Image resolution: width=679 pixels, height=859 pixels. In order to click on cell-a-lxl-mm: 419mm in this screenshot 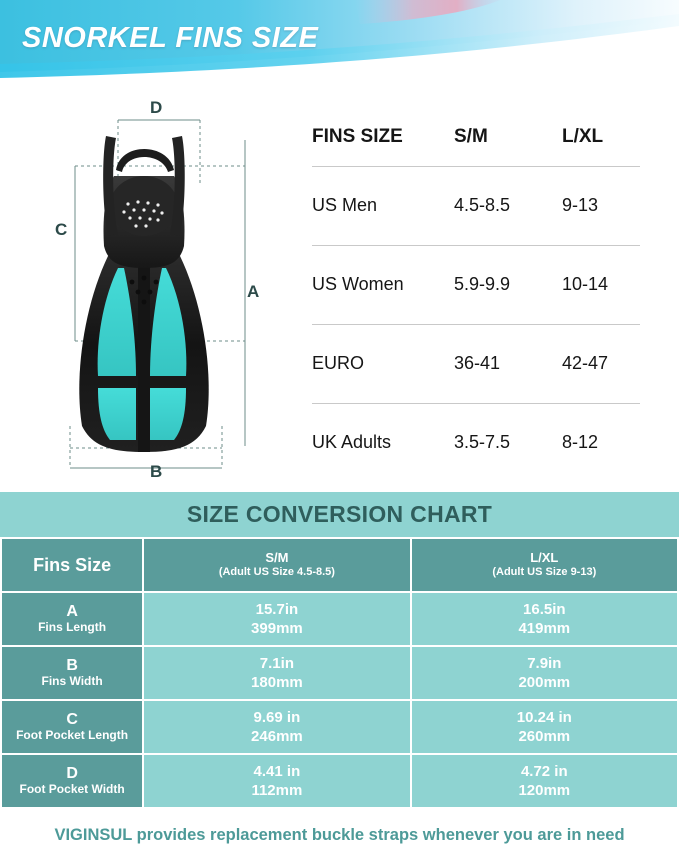, I will do `click(544, 628)`.